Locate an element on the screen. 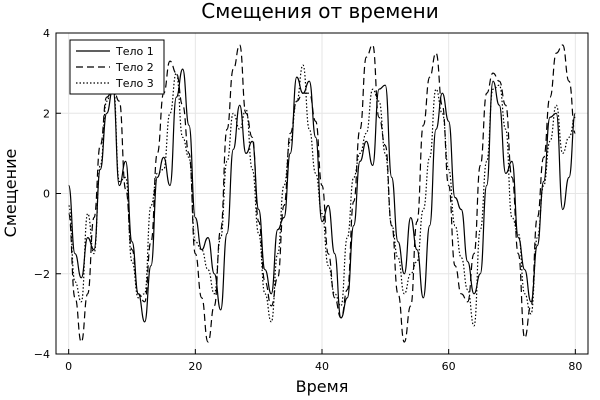  x-tick-label: 60 is located at coordinates (449, 366).